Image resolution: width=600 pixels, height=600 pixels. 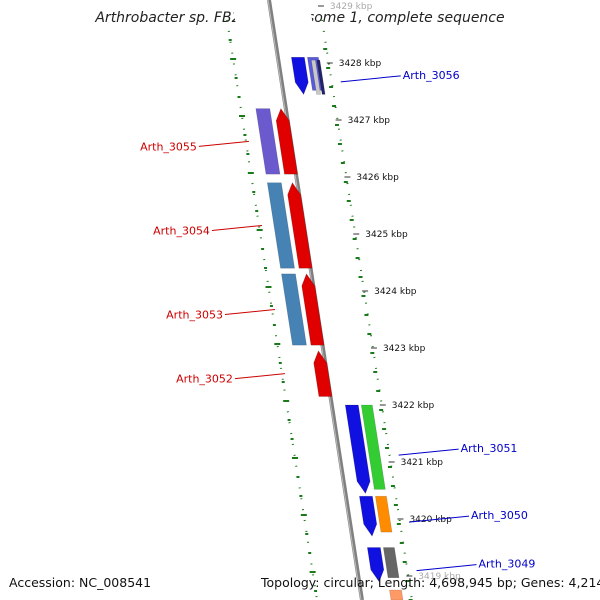 I want to click on ruler-label: 3424 kbp, so click(x=395, y=292).